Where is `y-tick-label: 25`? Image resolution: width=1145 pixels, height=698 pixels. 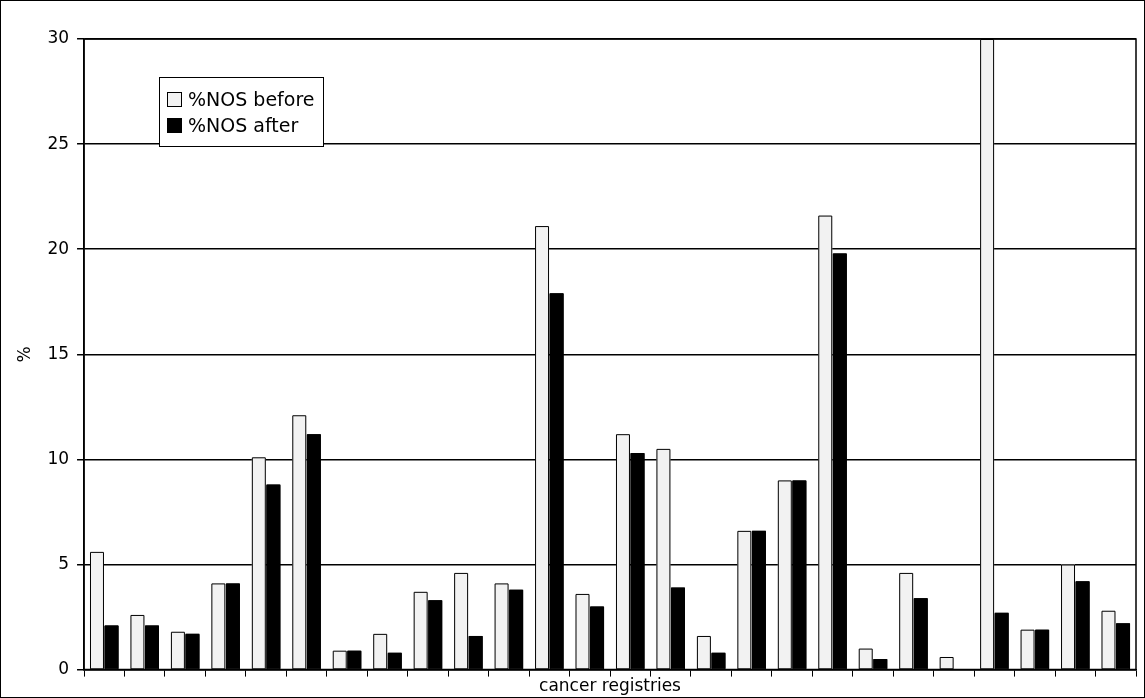 y-tick-label: 25 is located at coordinates (58, 142).